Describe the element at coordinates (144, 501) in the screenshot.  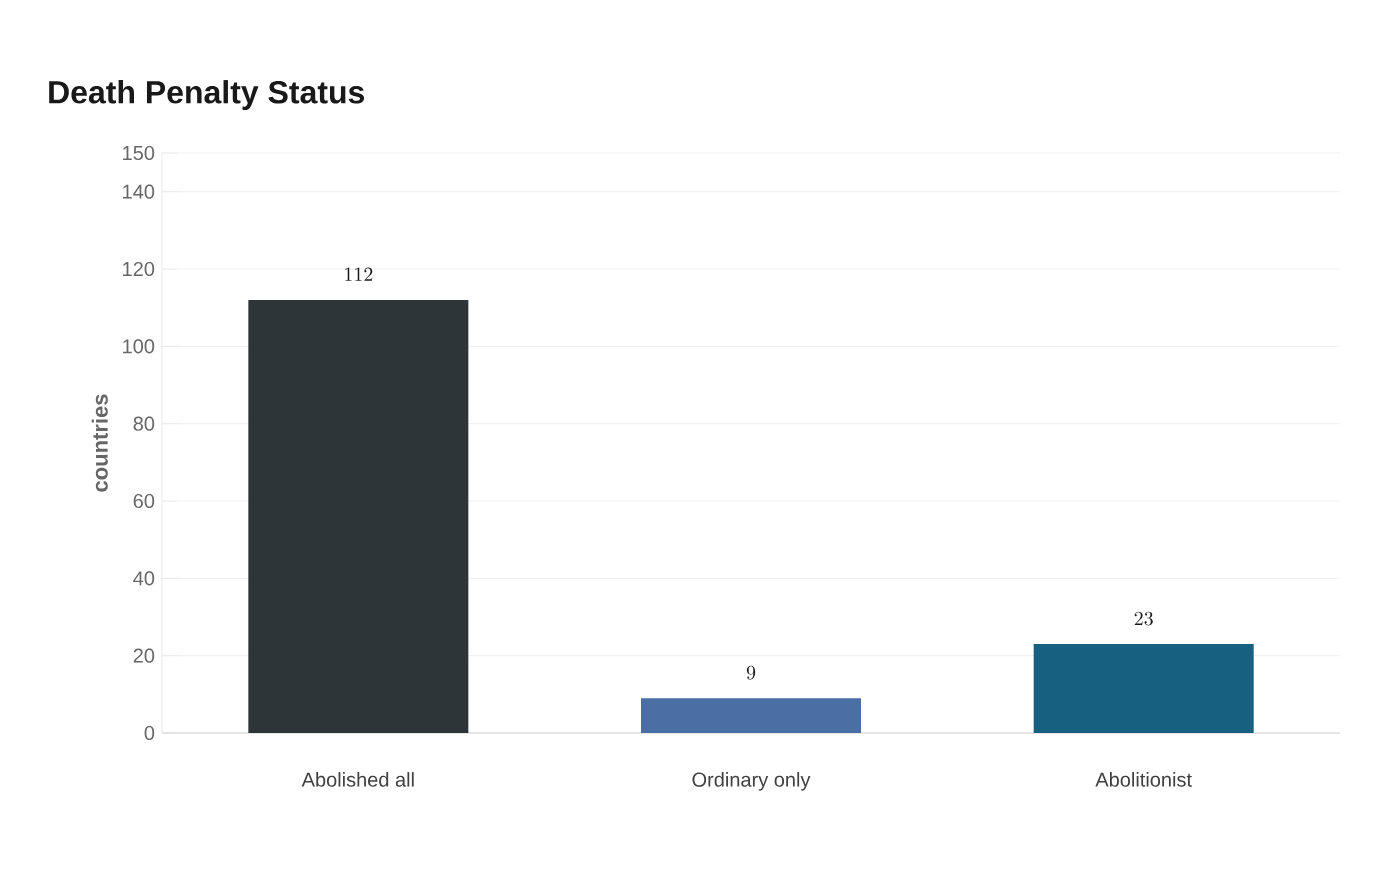
I see `y-tick-label: 60` at that location.